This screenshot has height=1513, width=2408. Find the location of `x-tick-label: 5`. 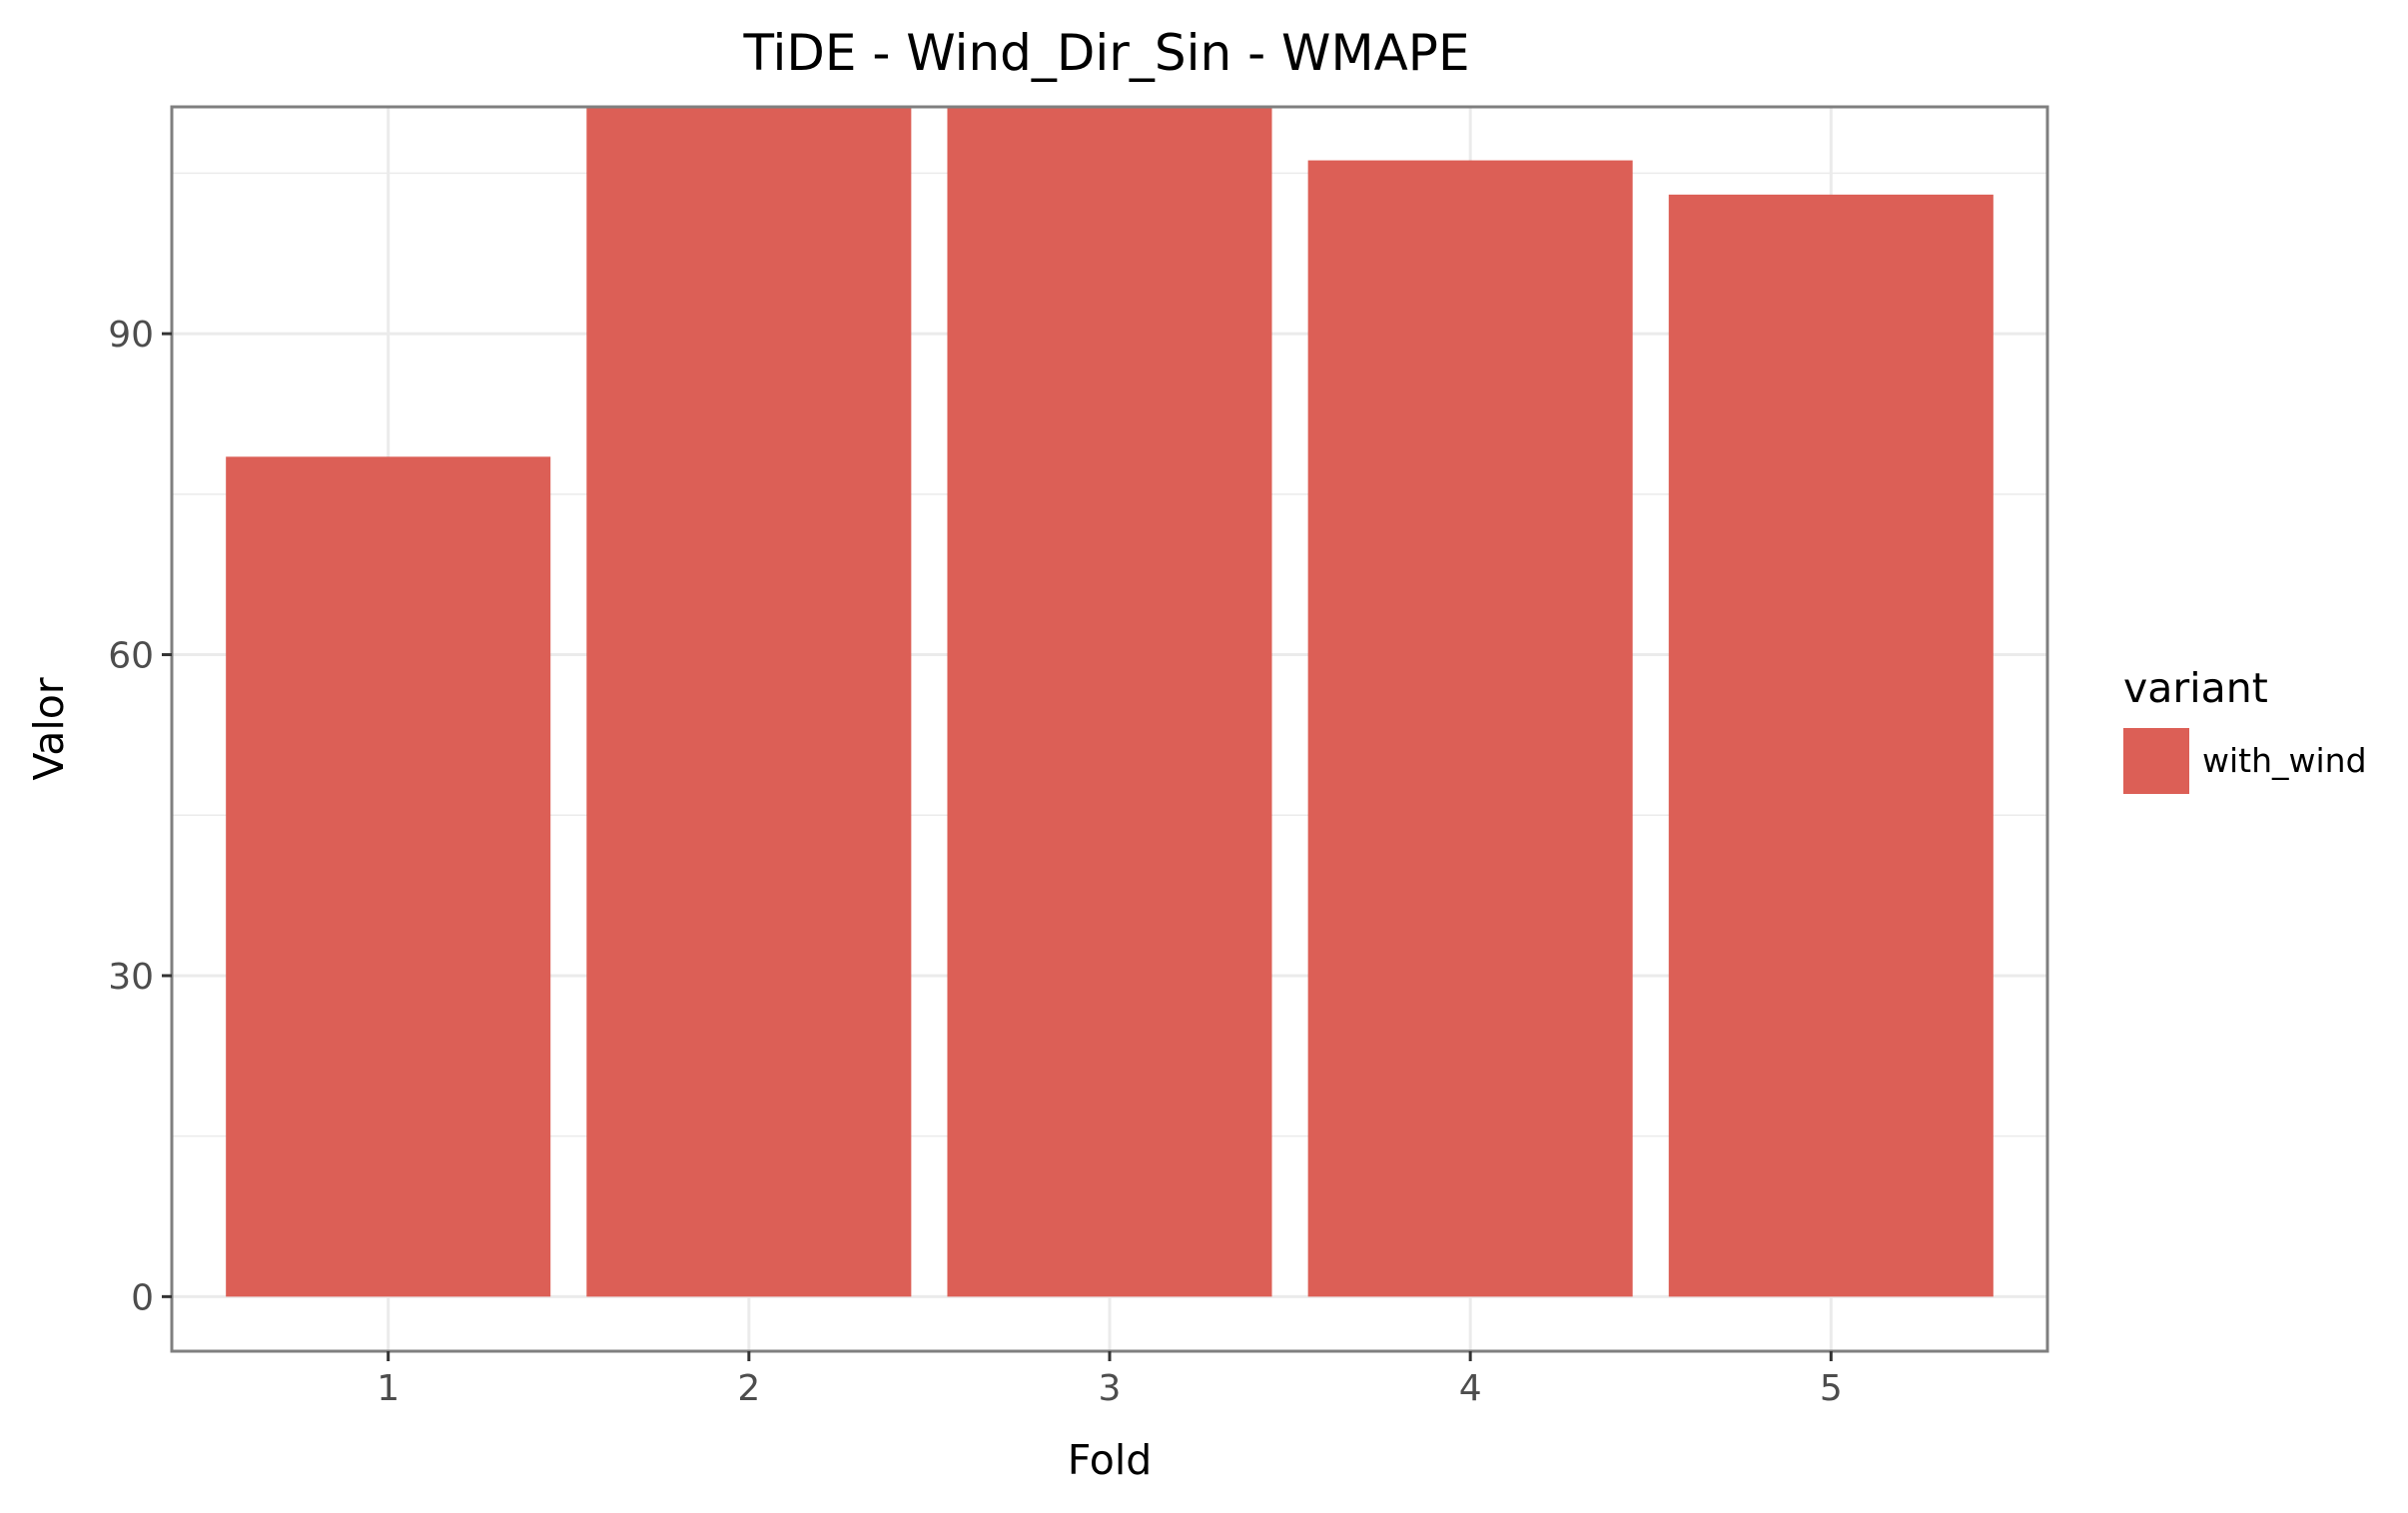

x-tick-label: 5 is located at coordinates (1831, 1388).